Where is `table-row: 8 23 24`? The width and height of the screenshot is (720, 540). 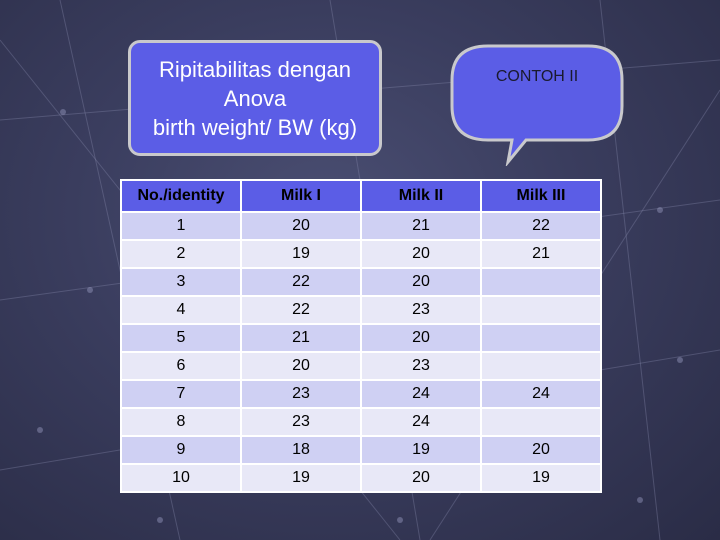 table-row: 8 23 24 is located at coordinates (361, 422).